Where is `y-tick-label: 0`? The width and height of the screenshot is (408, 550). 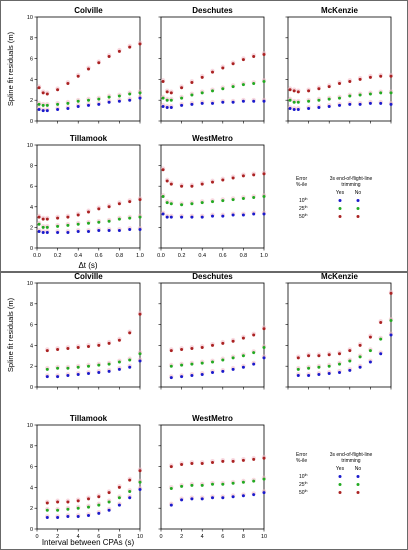 y-tick-label: 0 is located at coordinates (31, 388).